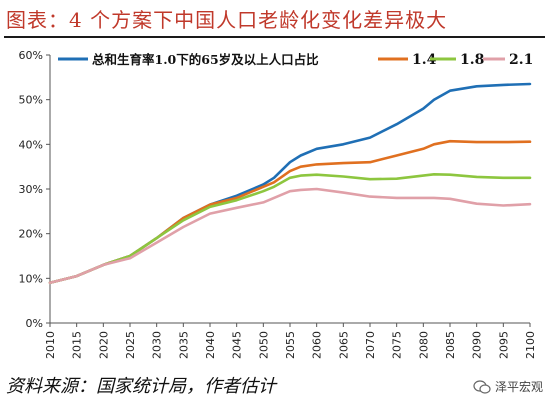 This screenshot has height=408, width=549. I want to click on x-tick-label: 2015, so click(77, 345).